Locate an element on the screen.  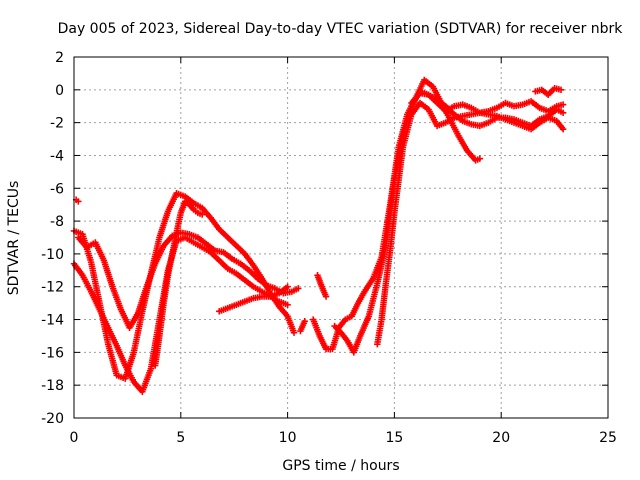
x-tick-label: 10 is located at coordinates (288, 438).